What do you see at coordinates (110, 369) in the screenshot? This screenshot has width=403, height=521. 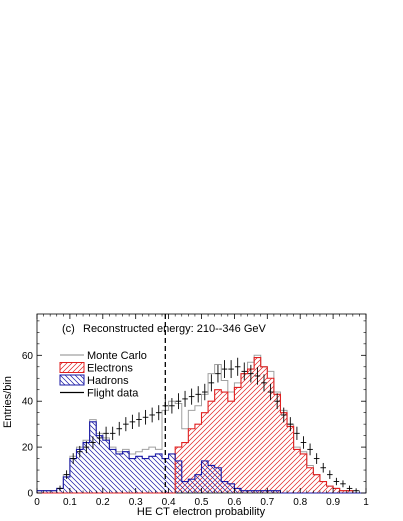 I see `legend-label: Electrons` at bounding box center [110, 369].